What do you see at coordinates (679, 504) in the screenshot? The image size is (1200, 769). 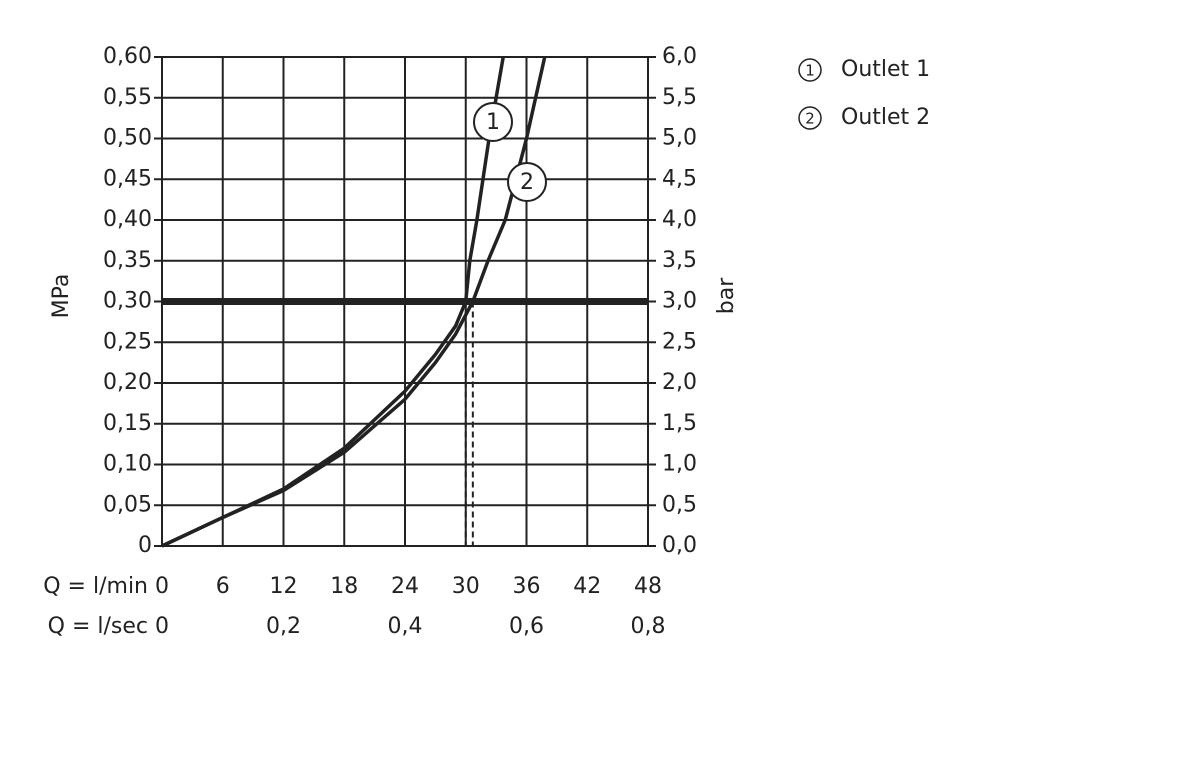 I see `y2-tick-label: 0,5` at bounding box center [679, 504].